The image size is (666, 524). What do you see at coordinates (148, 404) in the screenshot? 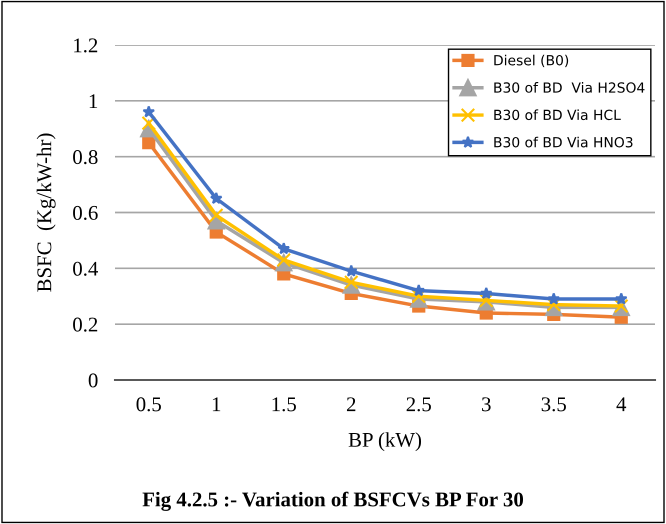
I see `x-tick-label: 0.5` at bounding box center [148, 404].